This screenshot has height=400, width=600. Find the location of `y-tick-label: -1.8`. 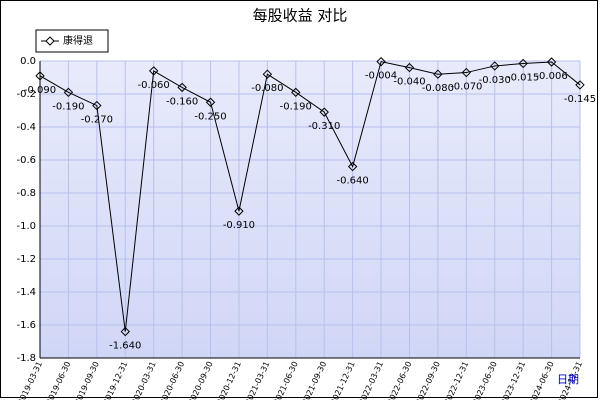

y-tick-label: -1.8 is located at coordinates (26, 358).